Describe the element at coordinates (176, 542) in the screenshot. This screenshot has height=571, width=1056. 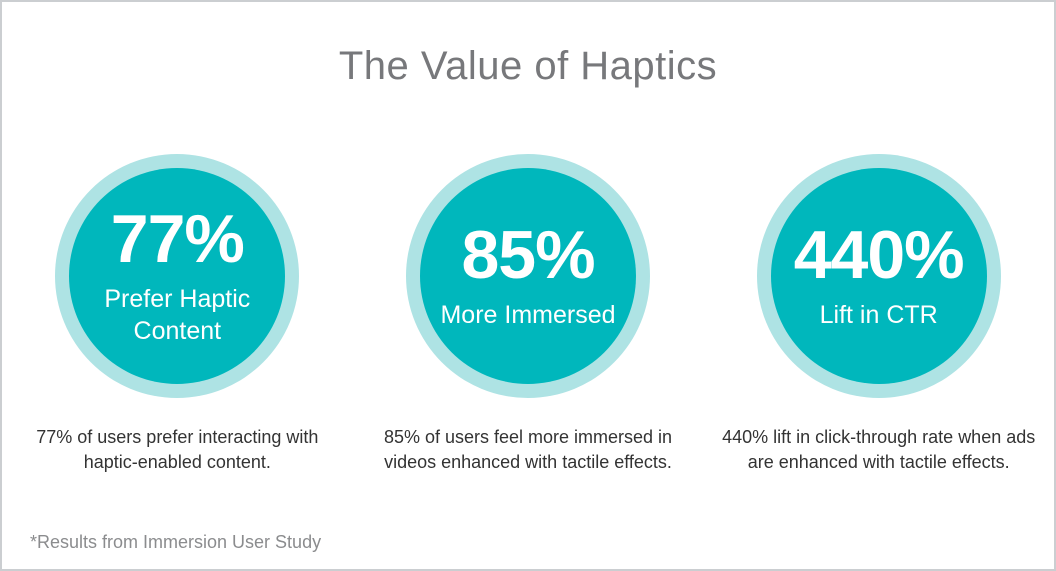
I see `footnote: *Results from Immersion User Study` at that location.